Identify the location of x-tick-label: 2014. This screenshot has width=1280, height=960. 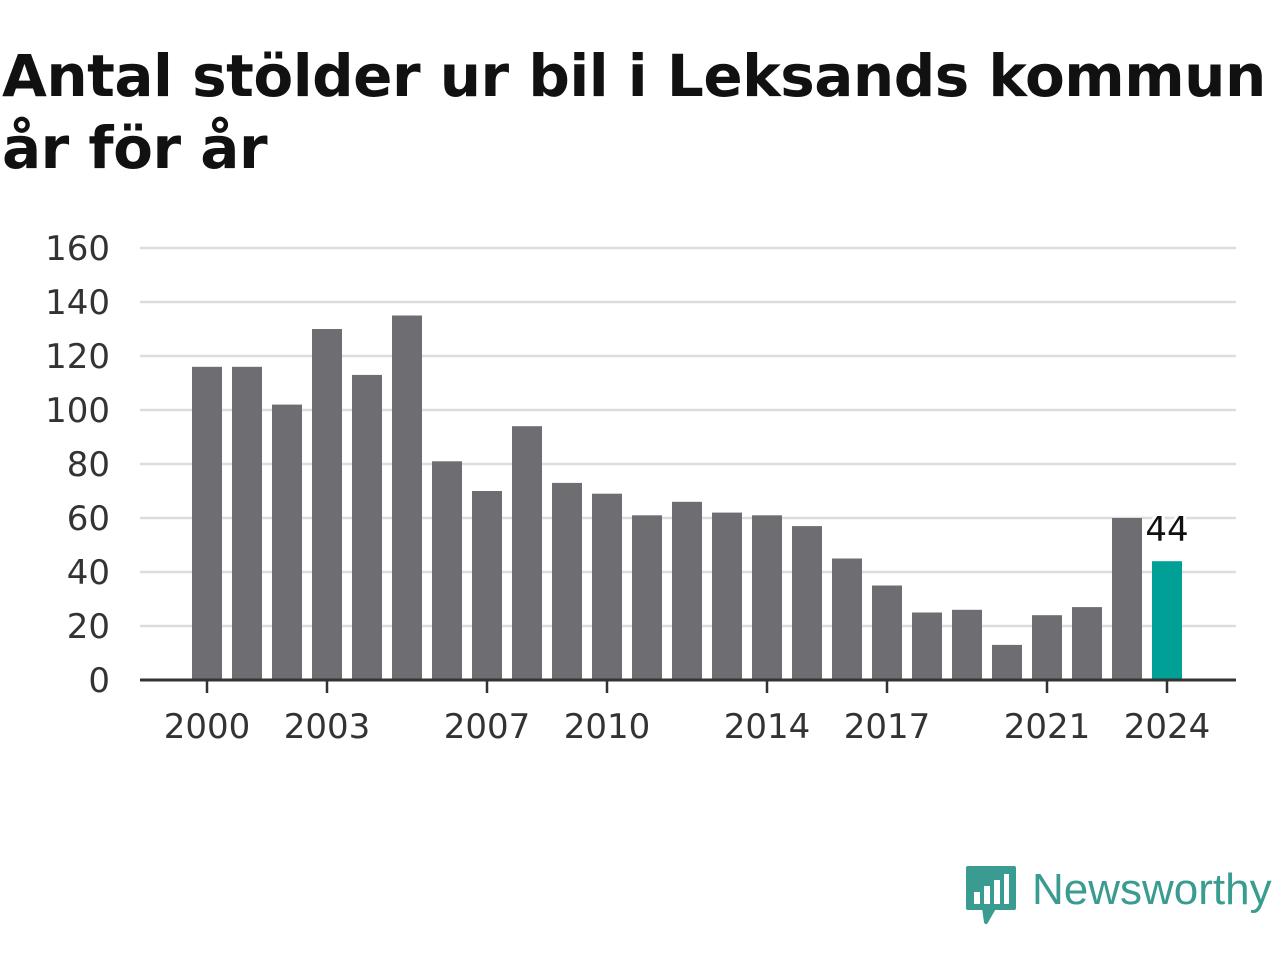
(767, 727).